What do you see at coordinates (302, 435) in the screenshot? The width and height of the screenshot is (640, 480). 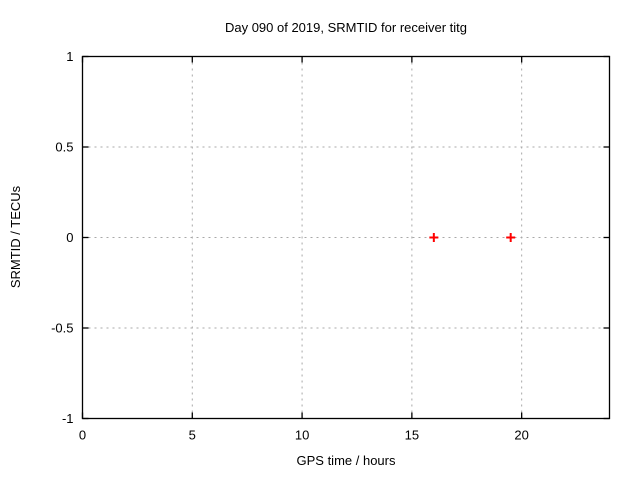 I see `x-tick-label: 10` at bounding box center [302, 435].